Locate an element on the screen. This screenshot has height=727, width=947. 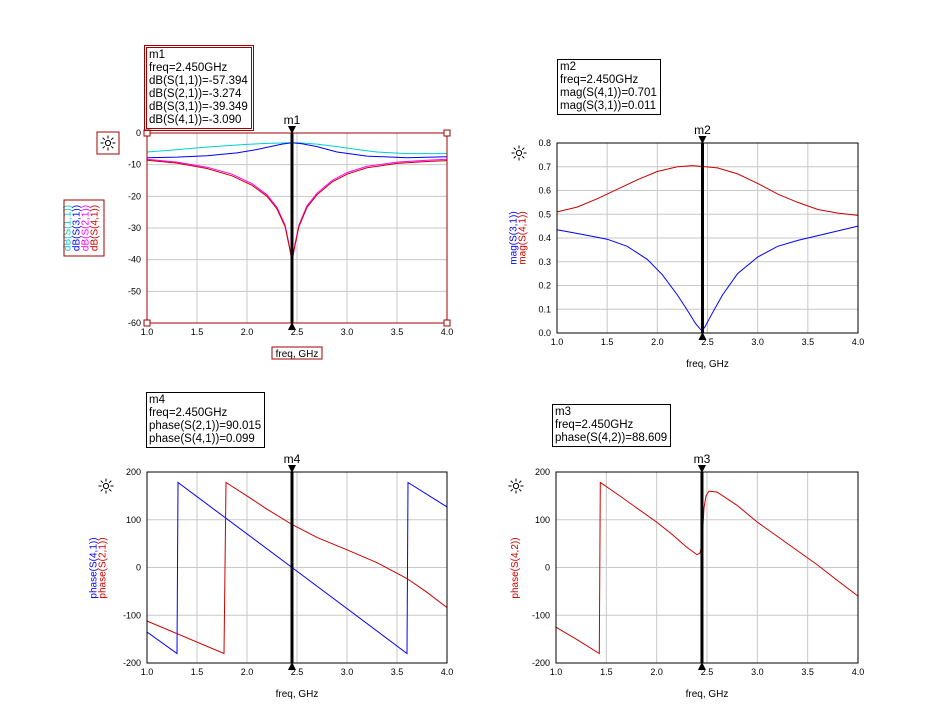
y-axis-label: phase(S(2,1)) is located at coordinates (103, 567).